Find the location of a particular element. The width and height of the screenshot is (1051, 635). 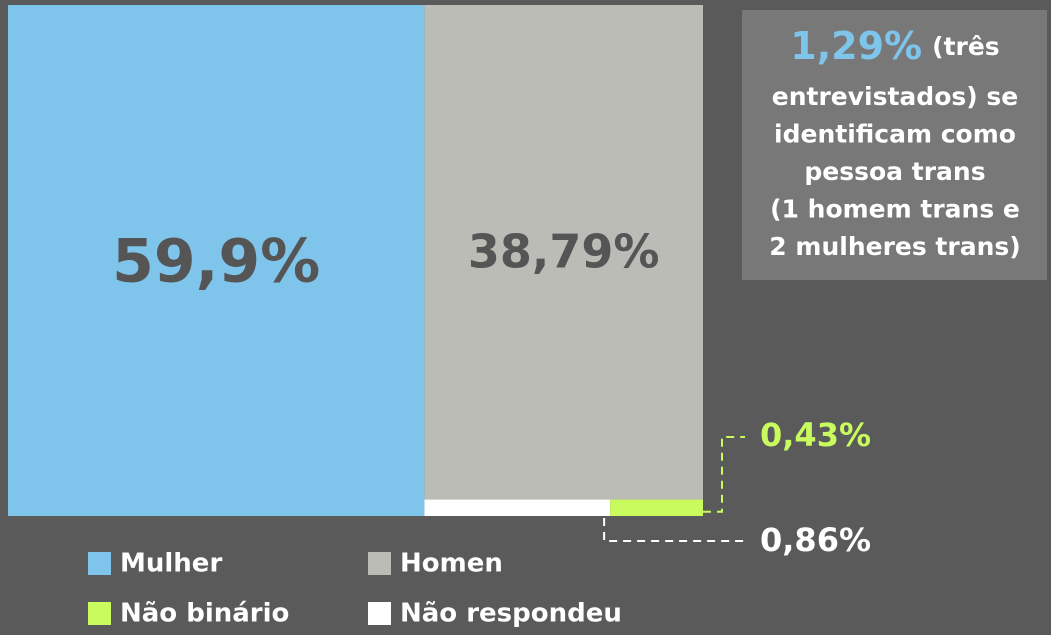

annotation-text: (três is located at coordinates (966, 46).